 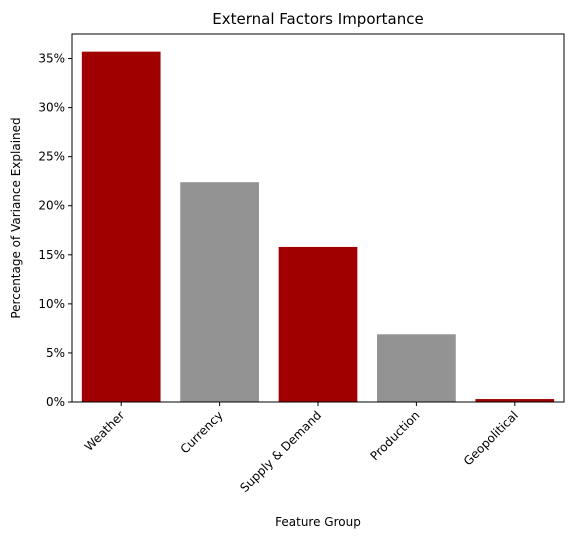 I want to click on y-tick-label-3: 15%, so click(x=51, y=255).